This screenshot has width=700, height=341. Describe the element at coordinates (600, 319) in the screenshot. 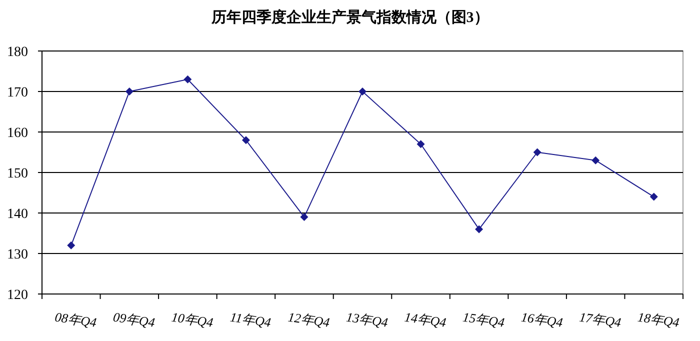

I see `x-tick-label: 17年Q4` at that location.